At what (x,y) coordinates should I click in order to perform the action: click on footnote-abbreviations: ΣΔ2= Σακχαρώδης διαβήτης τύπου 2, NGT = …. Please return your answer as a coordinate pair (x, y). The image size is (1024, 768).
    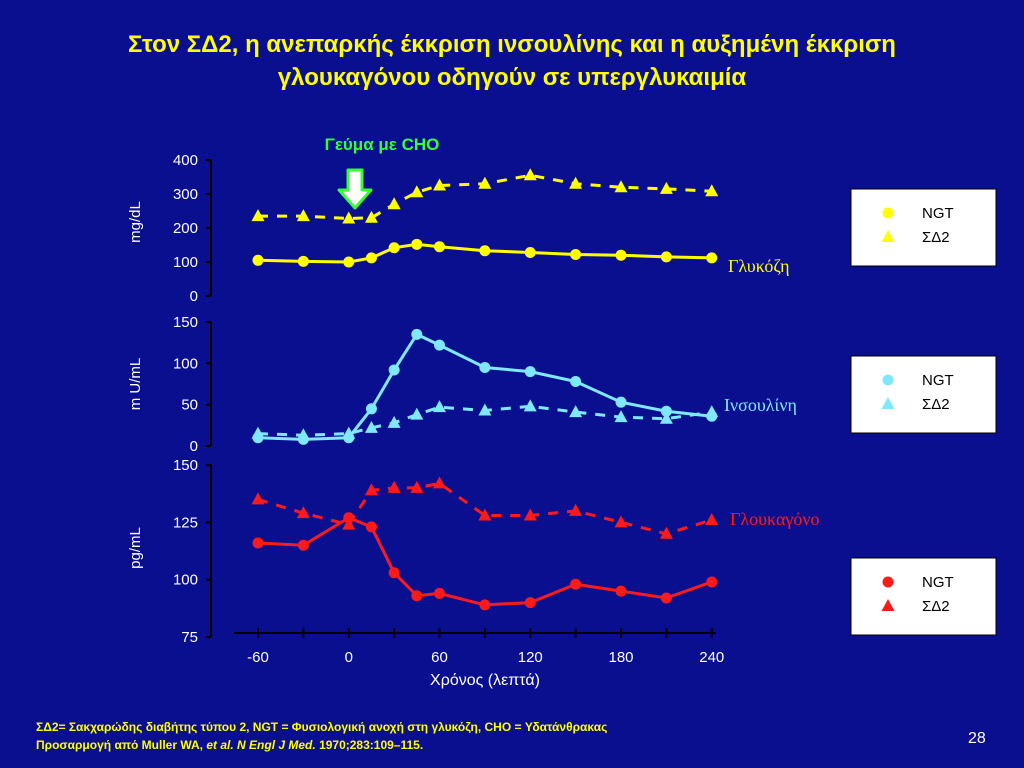
    Looking at the image, I should click on (322, 727).